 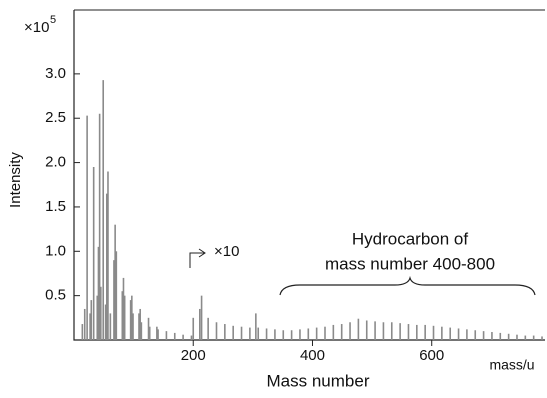 I want to click on x-axis-label: Mass number, so click(x=318, y=380).